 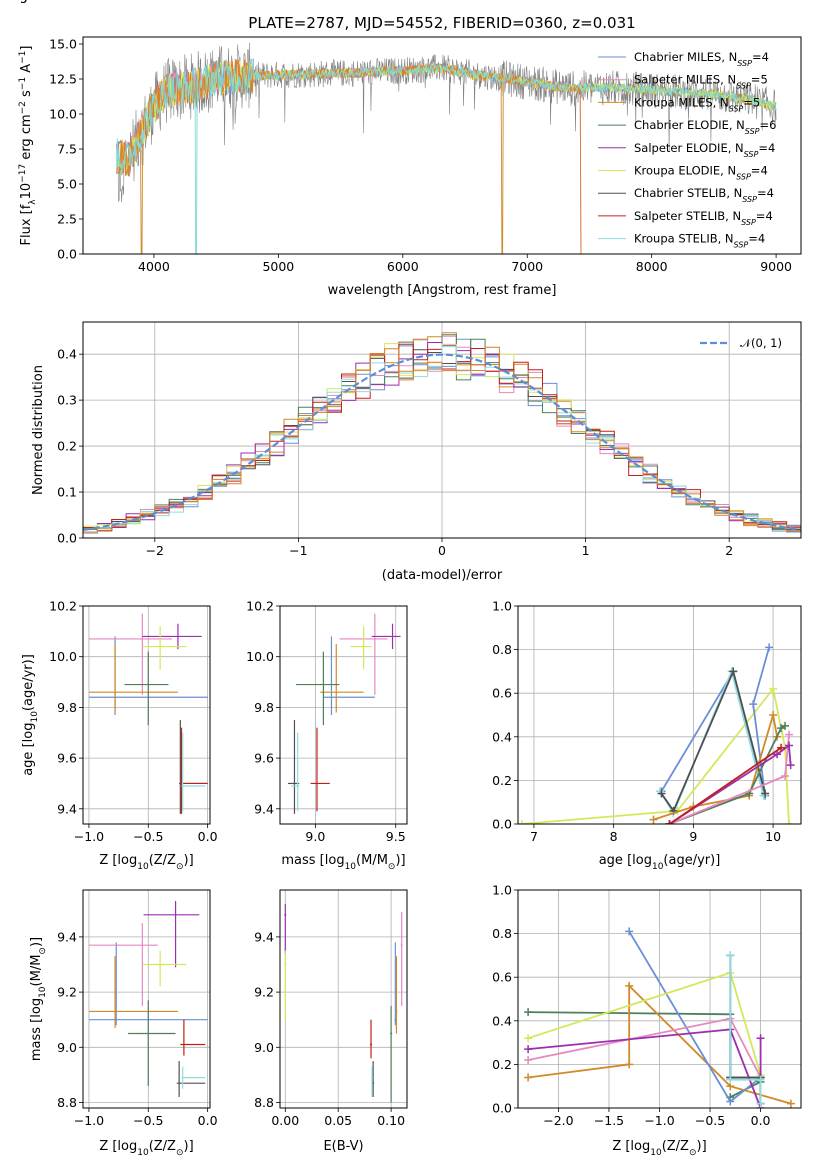 I want to click on y-tick-label: 9.8, so click(x=67, y=707).